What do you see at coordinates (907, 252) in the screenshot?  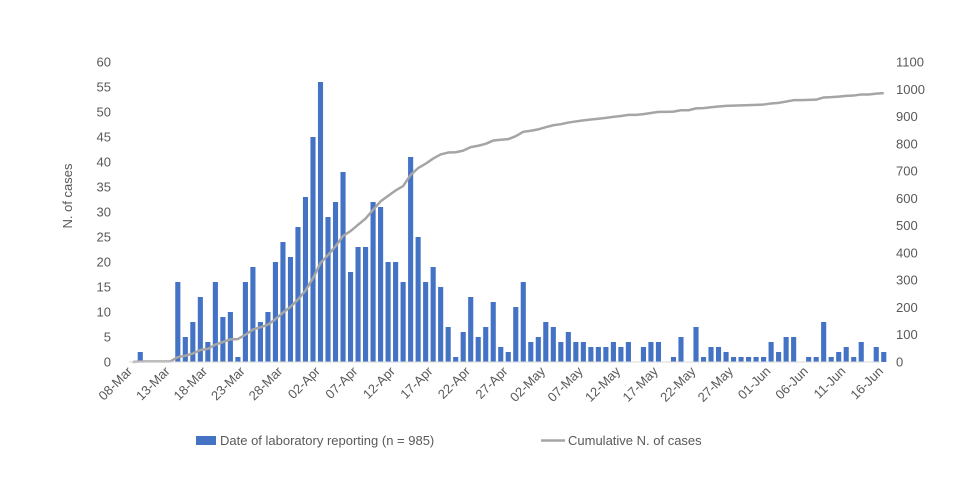 I see `y2-tick-label: 400` at bounding box center [907, 252].